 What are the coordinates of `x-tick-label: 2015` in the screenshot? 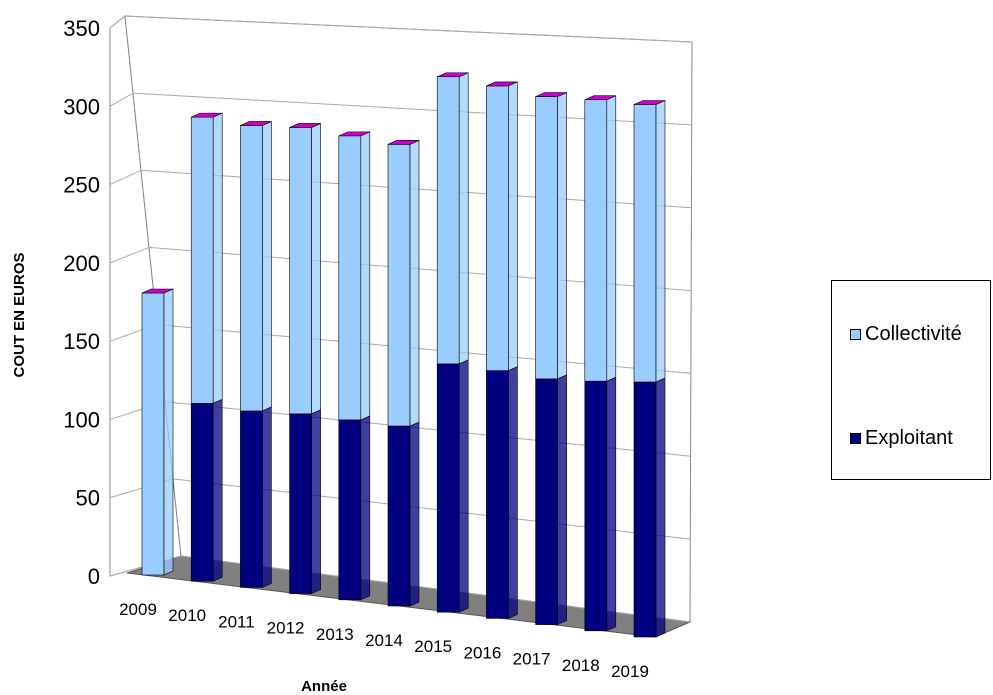 It's located at (433, 646).